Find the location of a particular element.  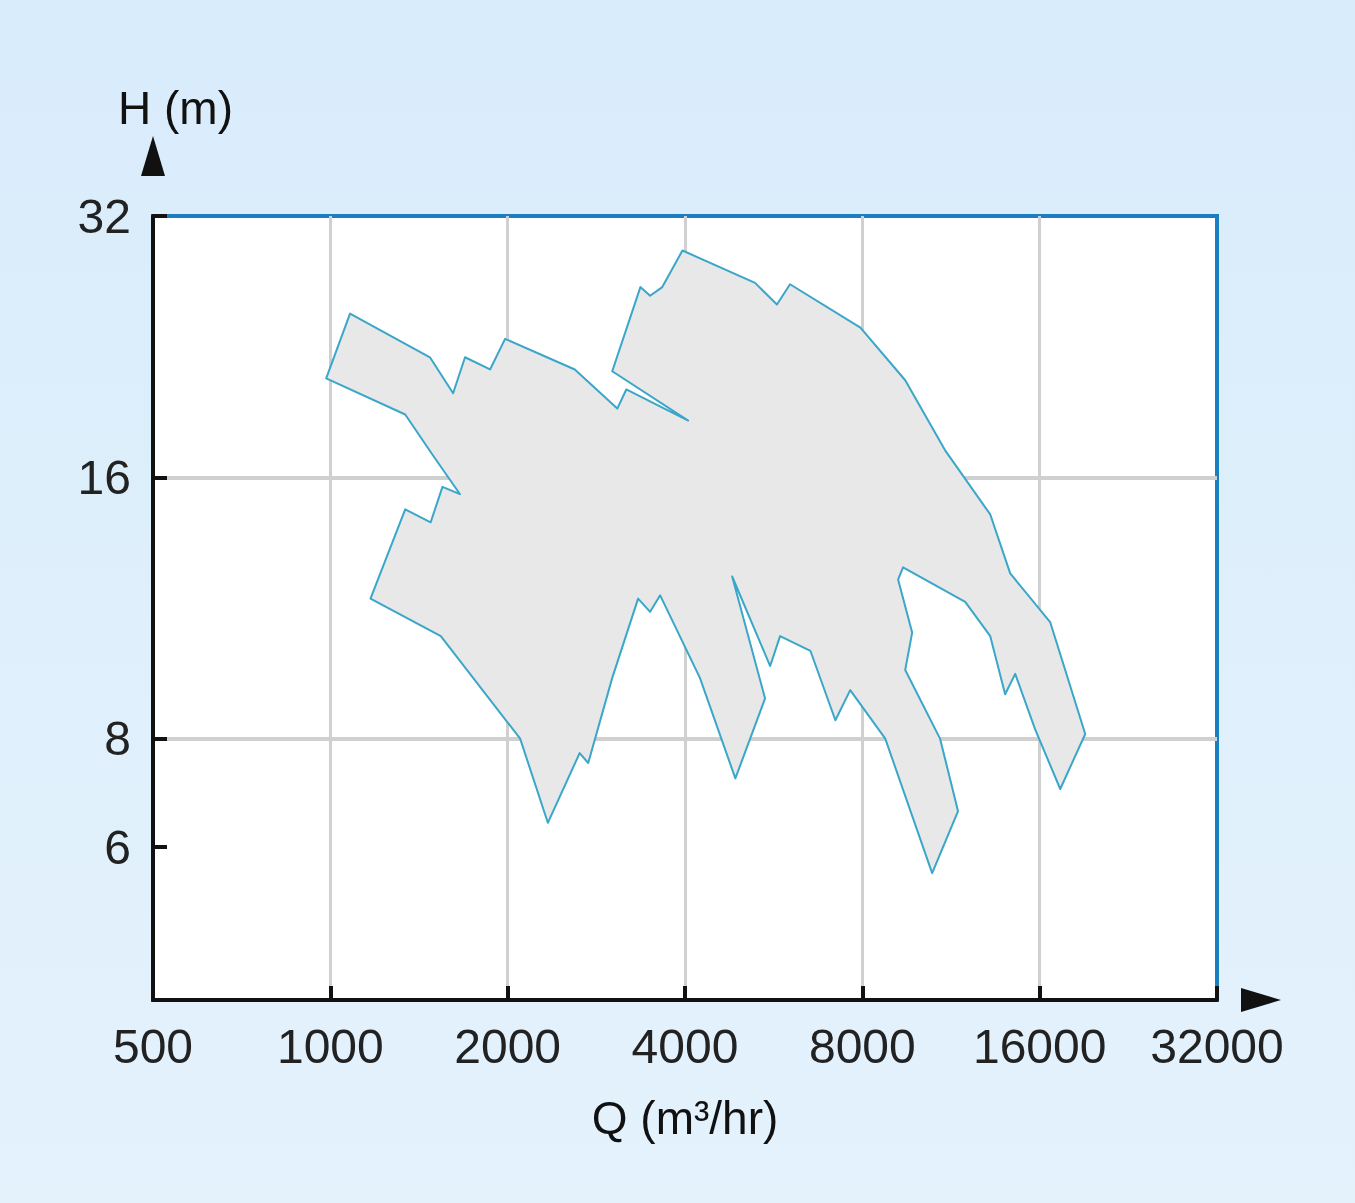

x-tick-label: 16000 is located at coordinates (1039, 1046).